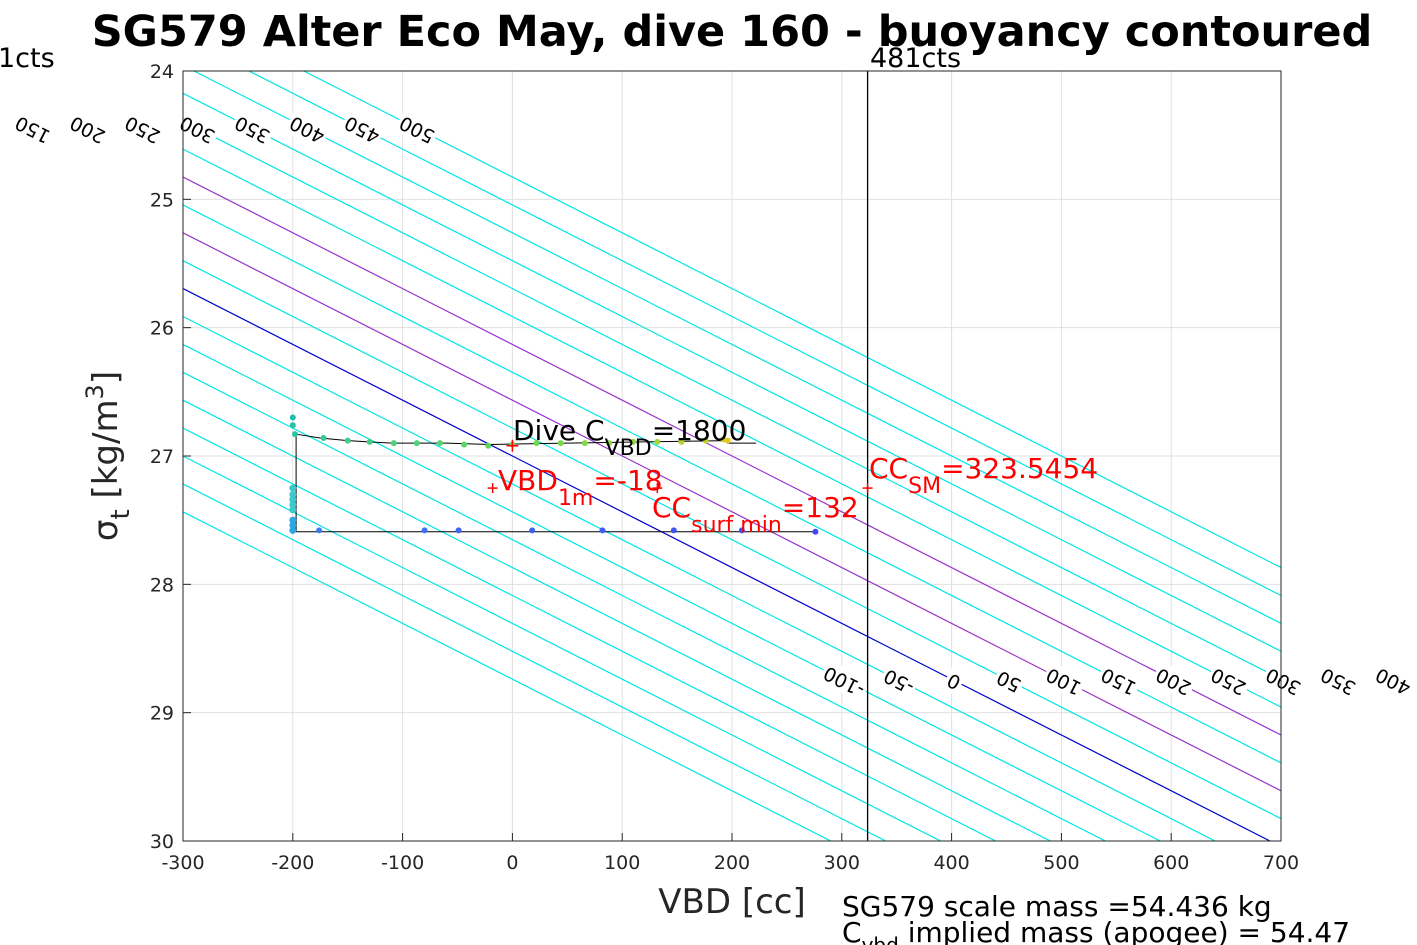 The width and height of the screenshot is (1417, 945). Describe the element at coordinates (627, 480) in the screenshot. I see `annotation-vbd-1m-value: =-18` at that location.